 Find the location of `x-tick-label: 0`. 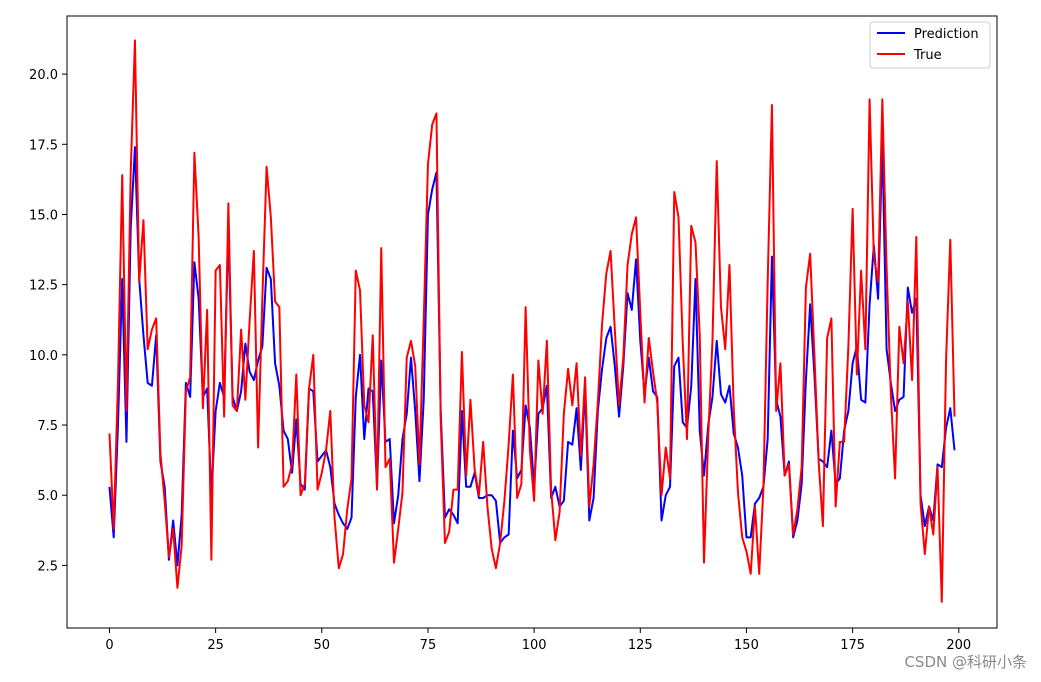

x-tick-label: 0 is located at coordinates (109, 645).